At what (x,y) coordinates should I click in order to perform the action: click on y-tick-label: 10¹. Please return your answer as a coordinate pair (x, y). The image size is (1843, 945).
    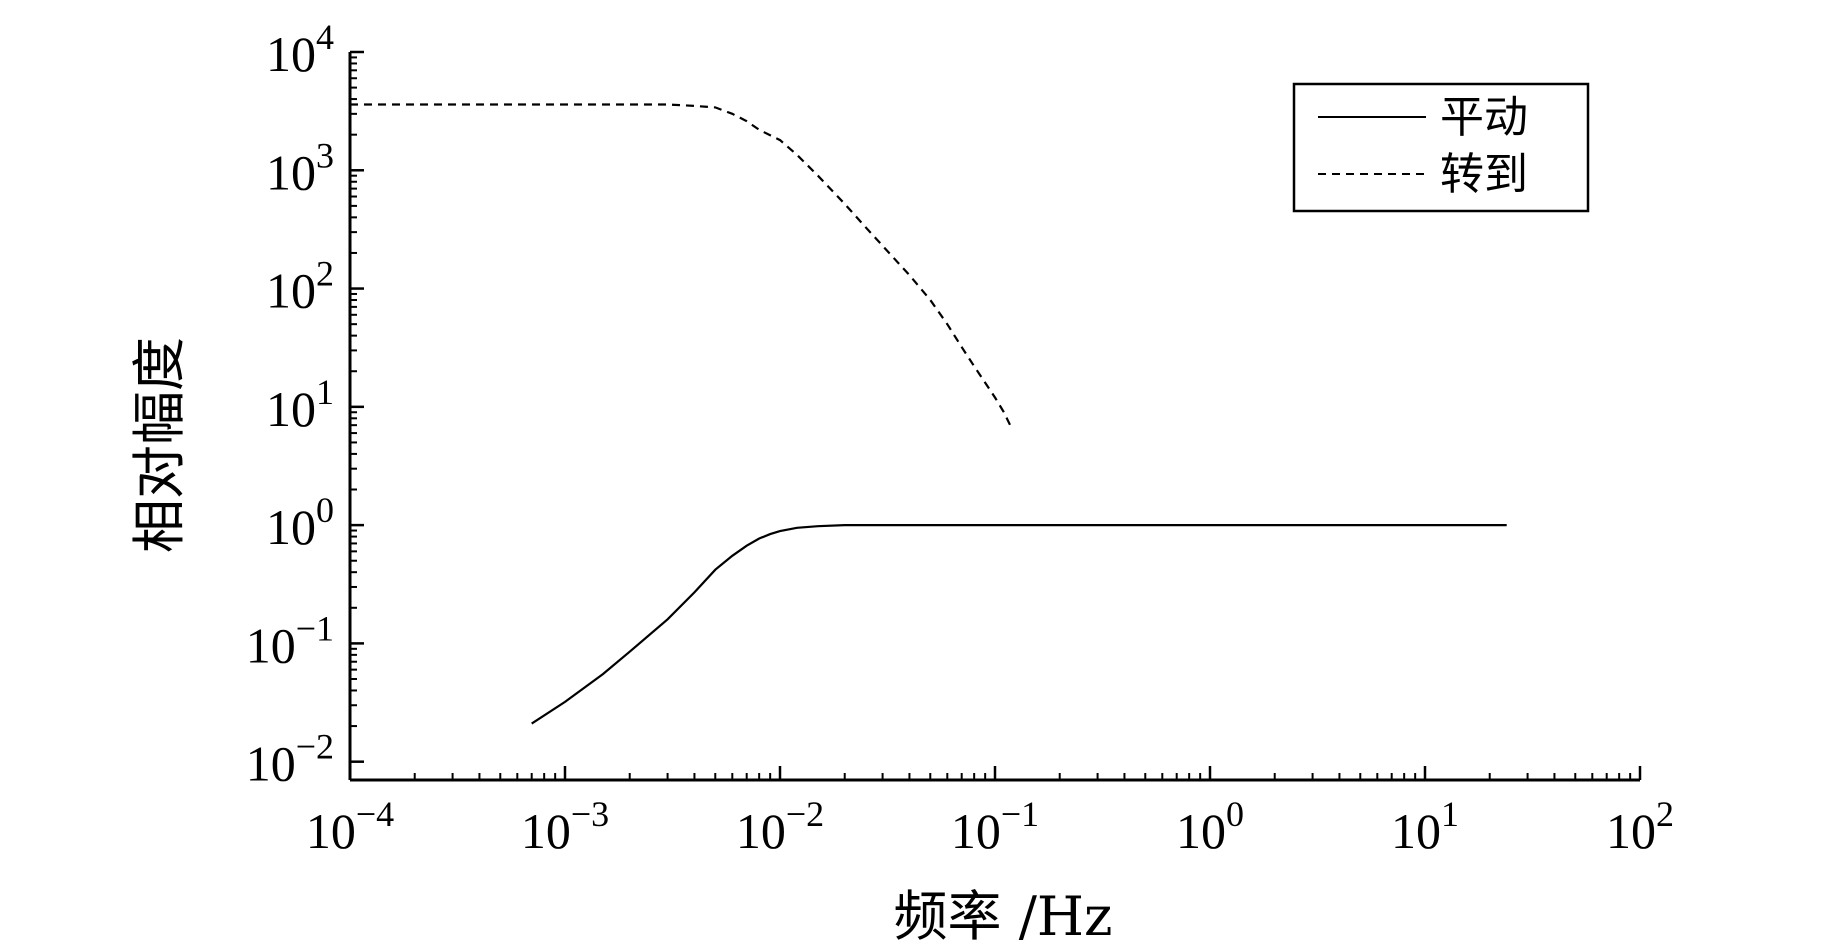
    Looking at the image, I should click on (300, 404).